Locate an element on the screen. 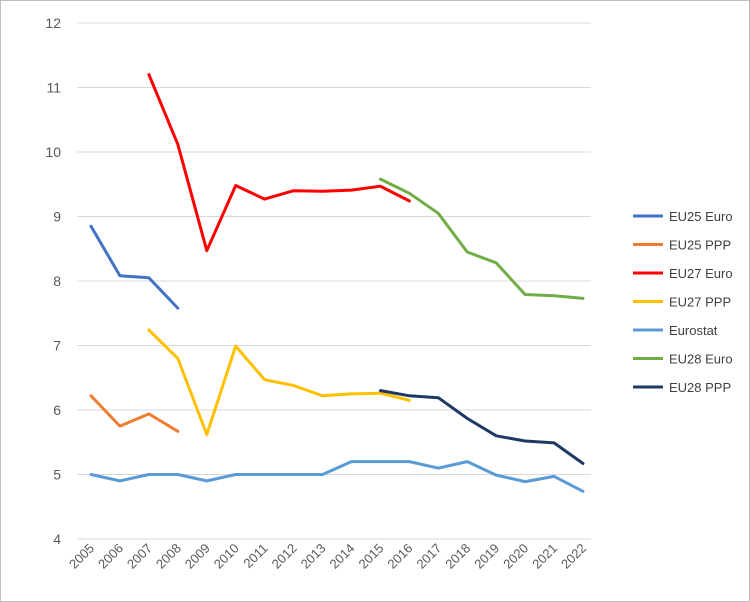 The image size is (750, 602). y-axis: 4 5 6 7 8 9 10 11 12 is located at coordinates (53, 281).